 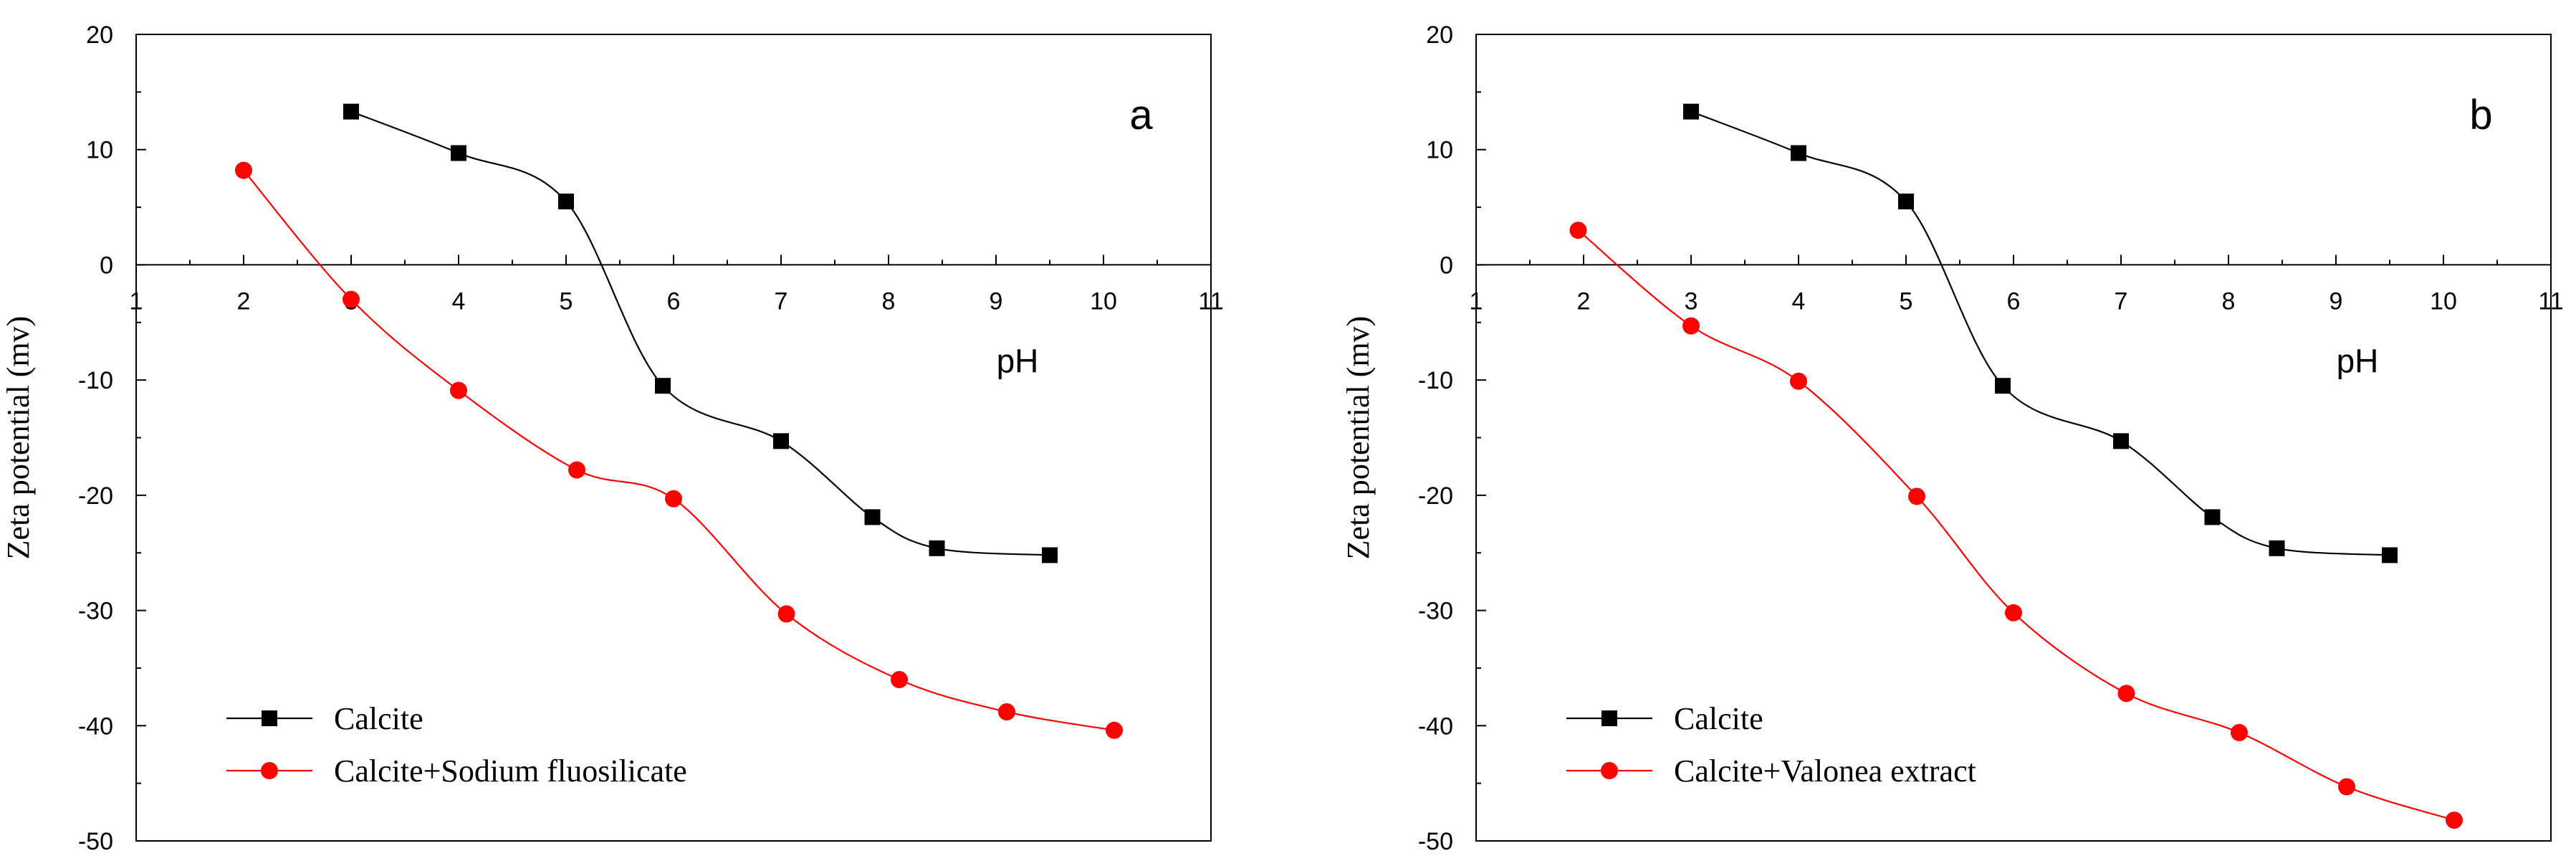 I want to click on panel-label: b, so click(x=2480, y=115).